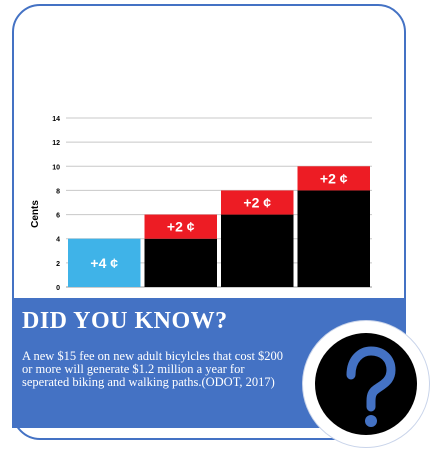  I want to click on y-axis-label: Cents, so click(35, 214).